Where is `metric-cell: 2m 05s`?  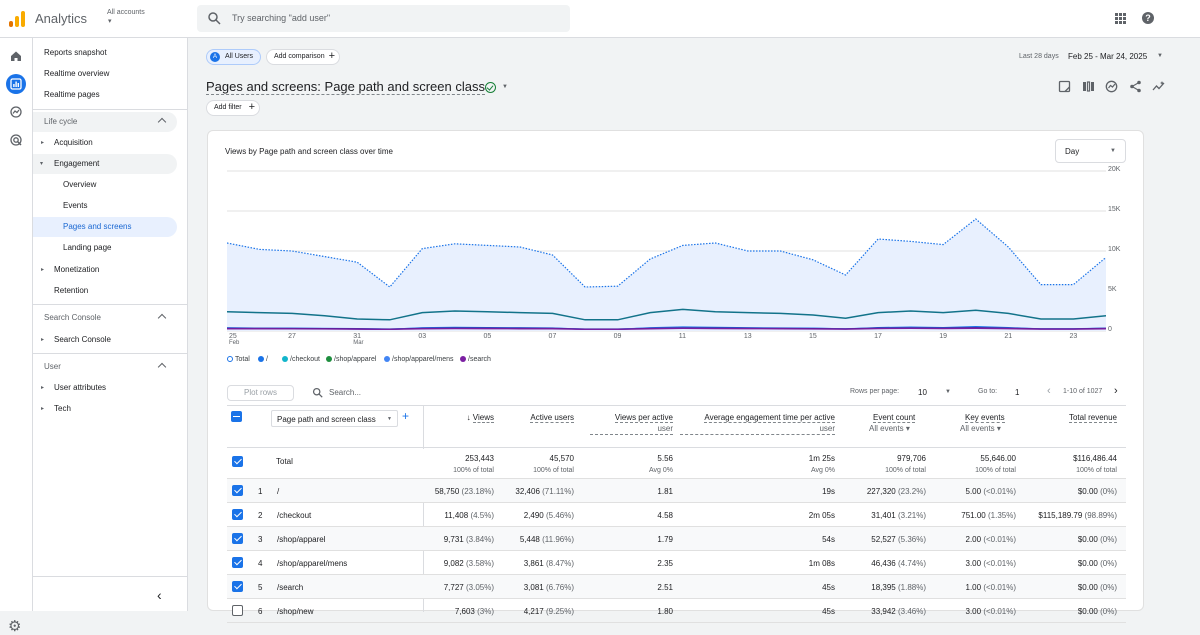
metric-cell: 2m 05s is located at coordinates (822, 515).